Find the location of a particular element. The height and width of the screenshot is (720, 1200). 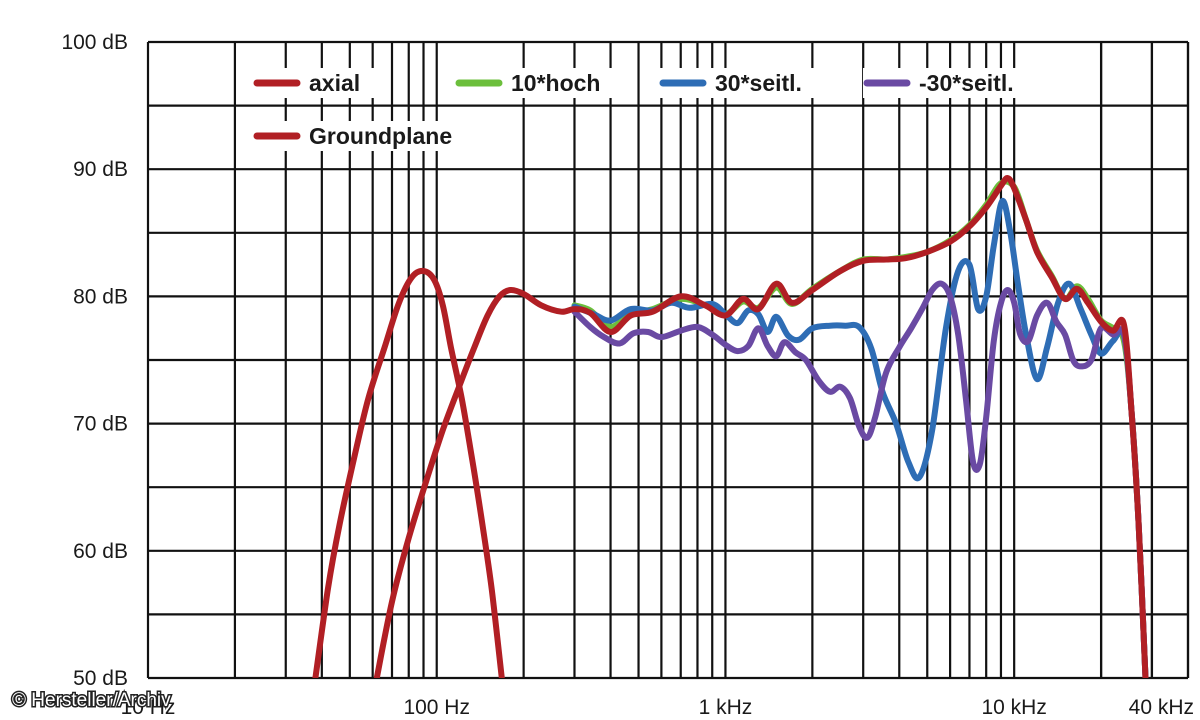

legend-label-30-seitl: 30*seitl. is located at coordinates (758, 83).